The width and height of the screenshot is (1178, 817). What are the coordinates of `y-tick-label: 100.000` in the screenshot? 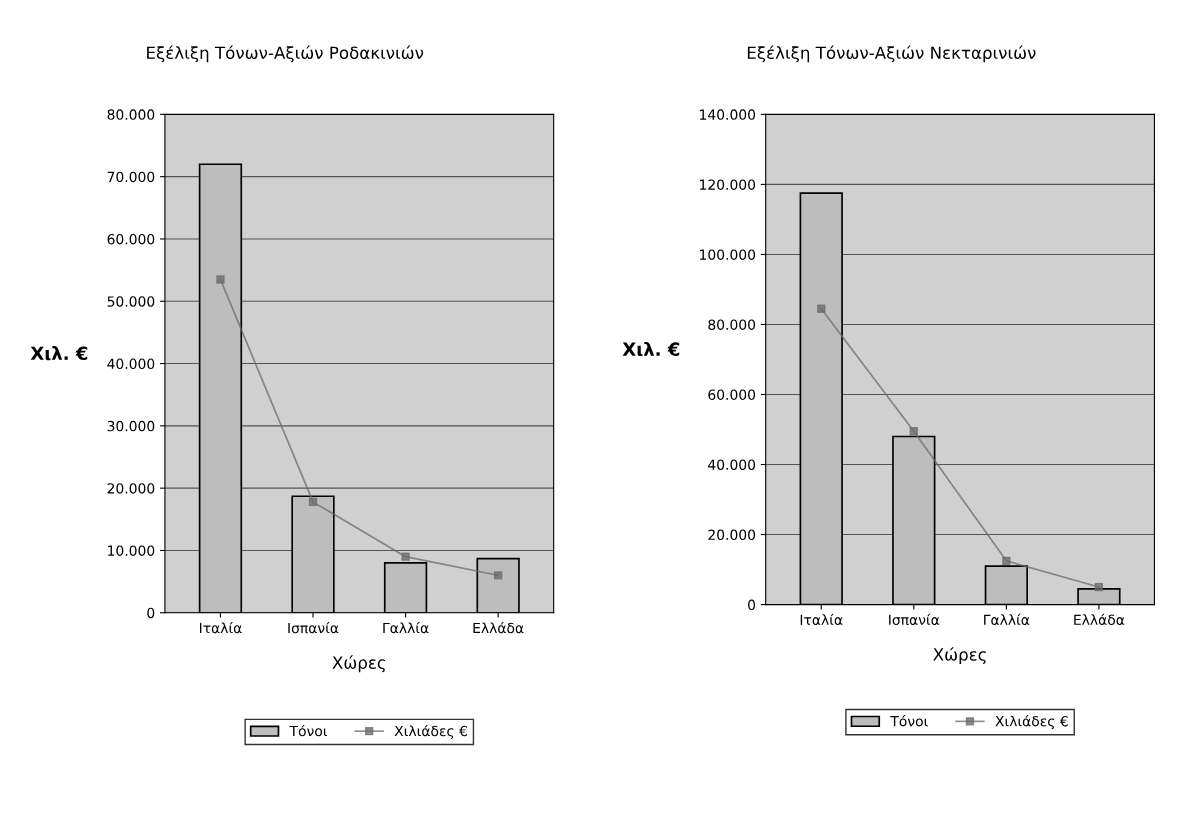 It's located at (728, 254).